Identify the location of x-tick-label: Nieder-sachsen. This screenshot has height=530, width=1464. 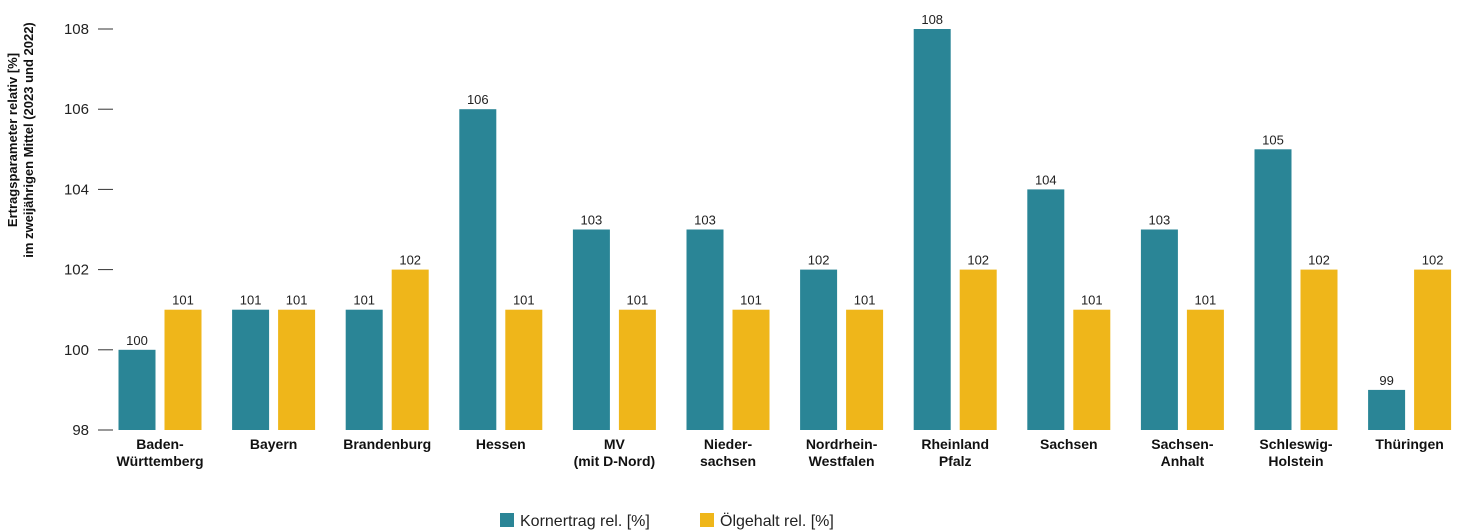
(728, 452).